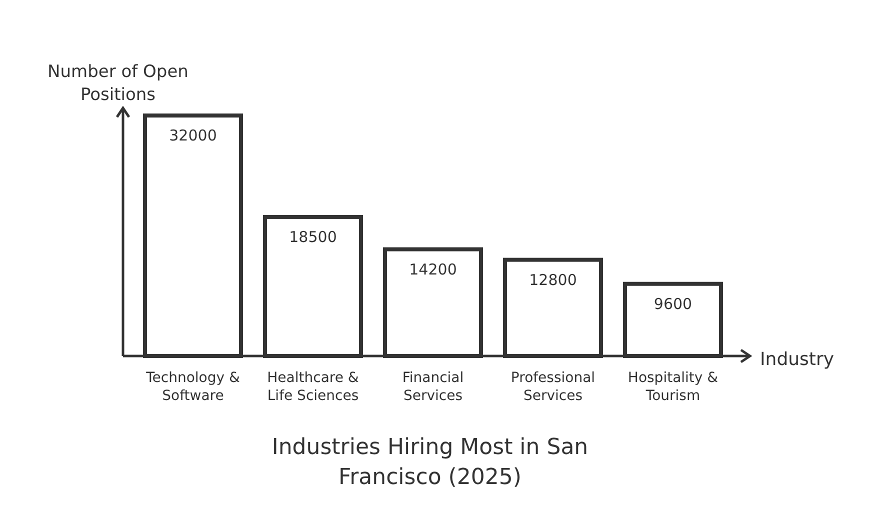  What do you see at coordinates (193, 135) in the screenshot?
I see `data-label: 32000` at bounding box center [193, 135].